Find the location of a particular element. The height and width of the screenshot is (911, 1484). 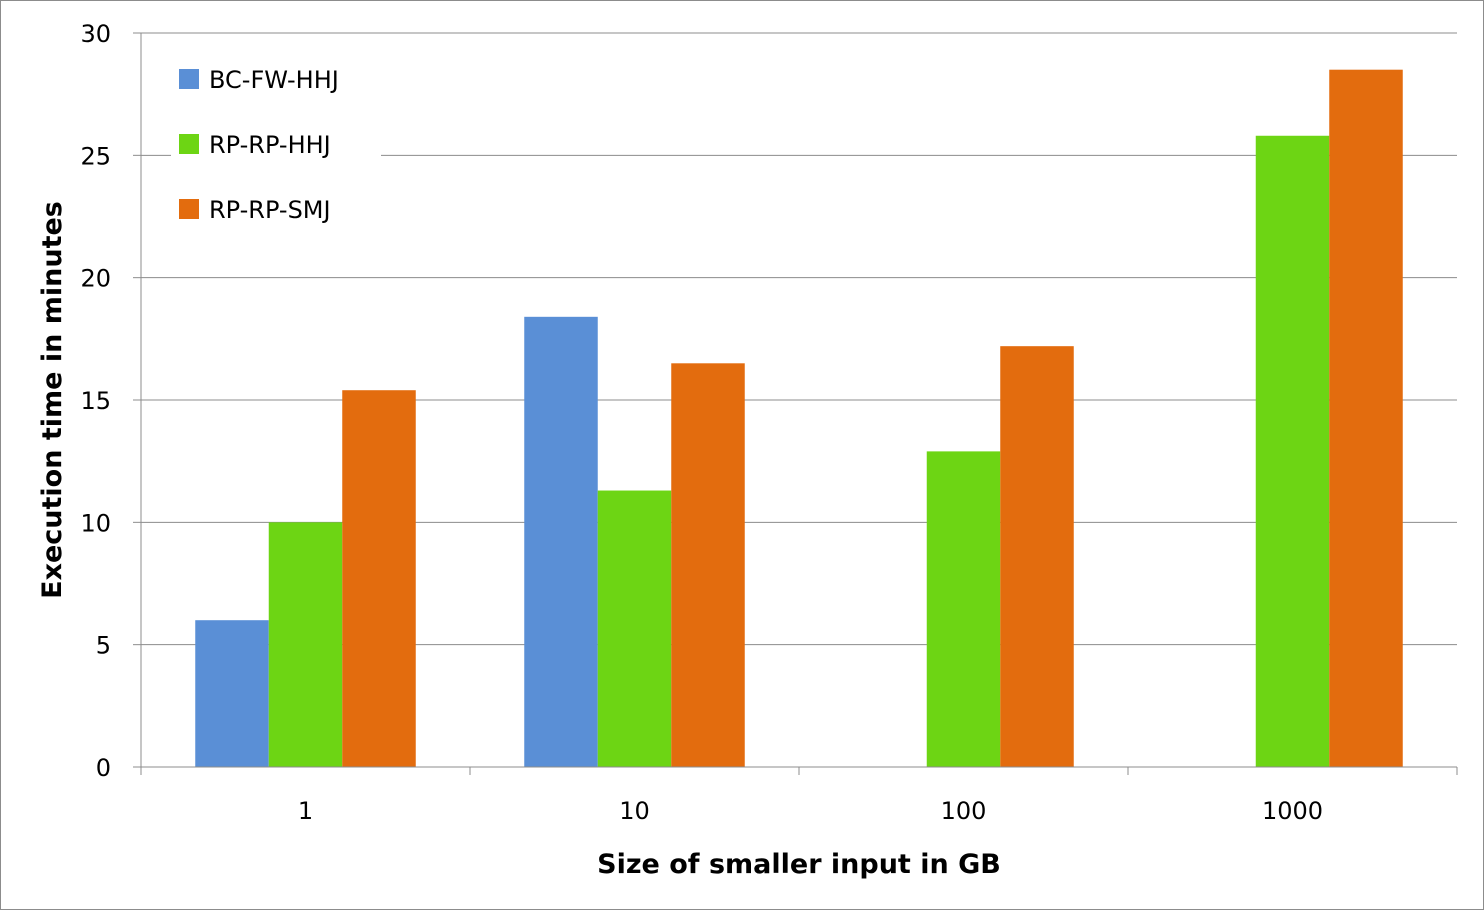

legend-label: RP-RP-HHJ is located at coordinates (270, 145).